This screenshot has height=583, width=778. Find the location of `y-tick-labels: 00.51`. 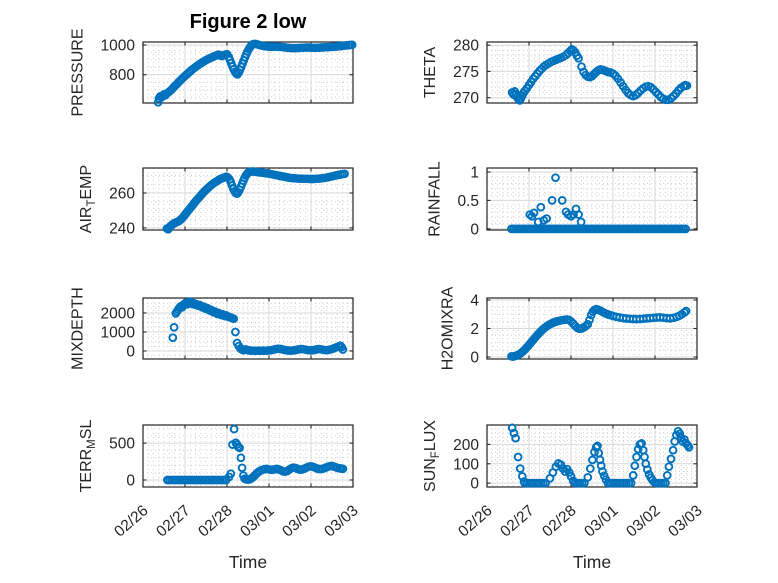

y-tick-labels: 00.51 is located at coordinates (468, 202).